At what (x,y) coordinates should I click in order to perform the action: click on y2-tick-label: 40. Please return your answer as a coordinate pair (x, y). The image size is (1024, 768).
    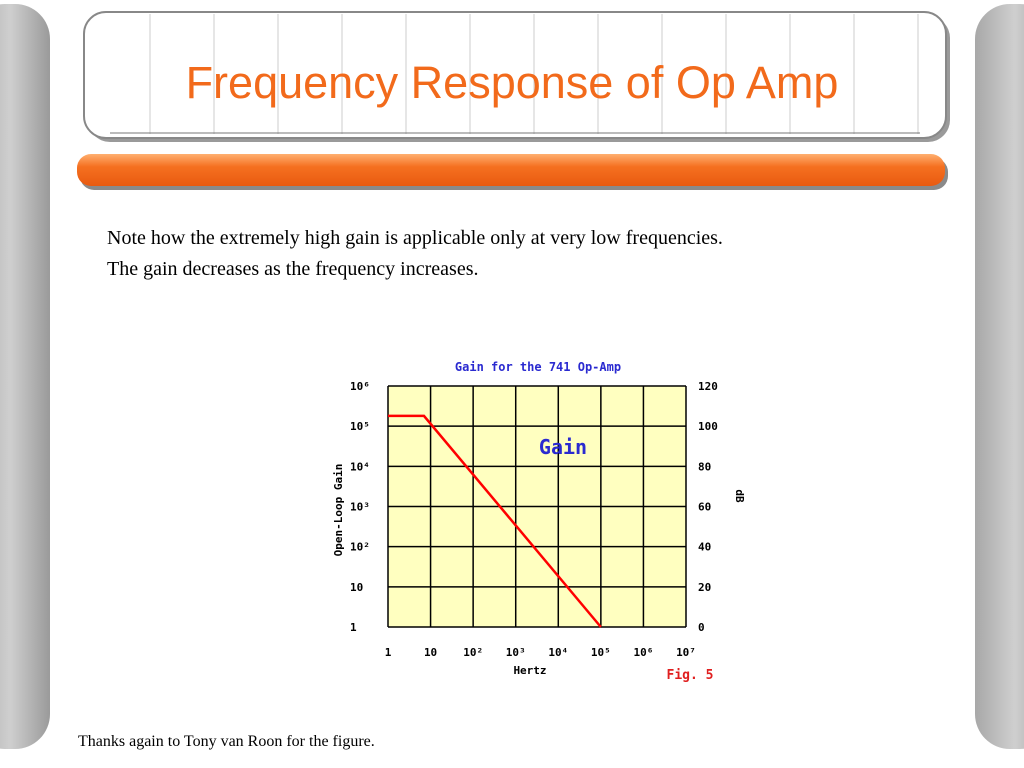
    Looking at the image, I should click on (704, 547).